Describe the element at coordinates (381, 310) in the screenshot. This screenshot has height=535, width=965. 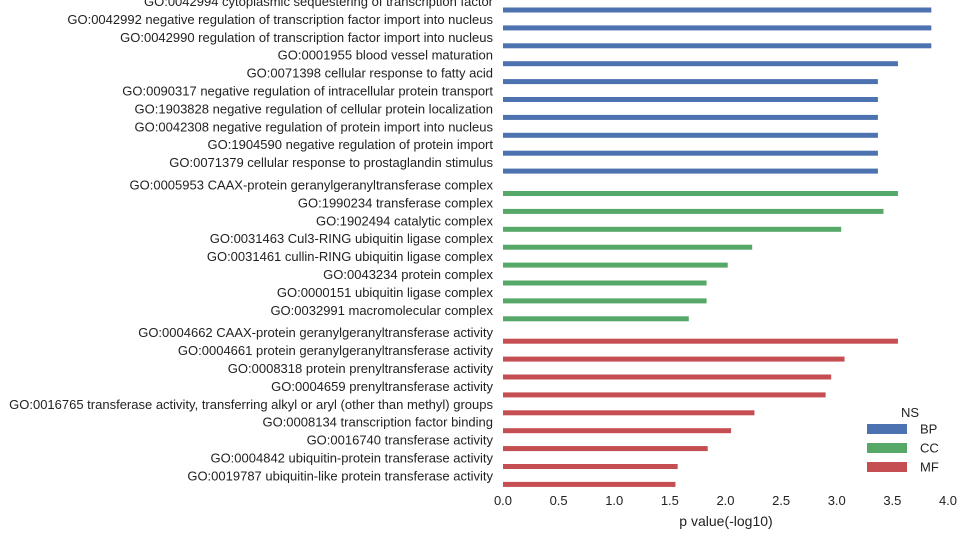
I see `category-label: GO:0032991 macromolecular complex` at that location.